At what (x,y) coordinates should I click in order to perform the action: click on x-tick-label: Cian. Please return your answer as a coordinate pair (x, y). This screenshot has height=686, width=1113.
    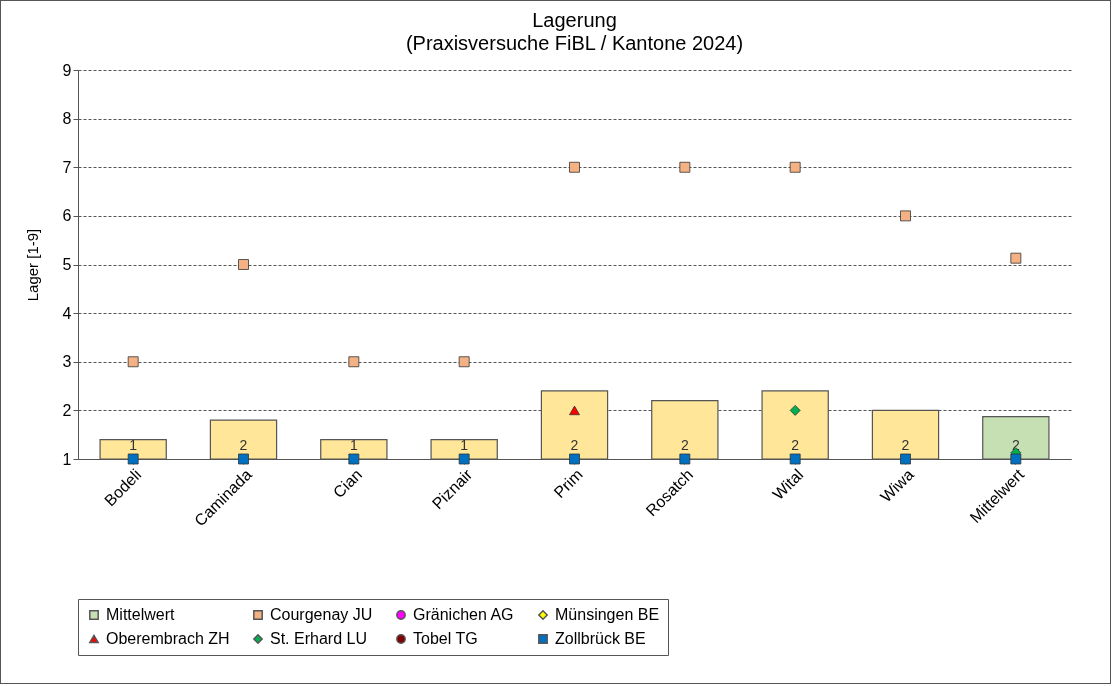
    Looking at the image, I should click on (347, 483).